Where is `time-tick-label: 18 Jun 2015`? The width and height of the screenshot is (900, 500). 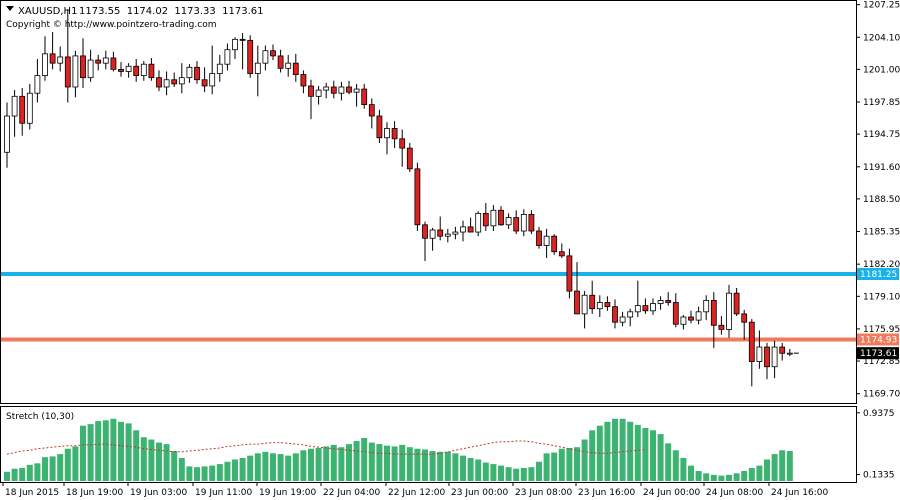 time-tick-label: 18 Jun 2015 is located at coordinates (32, 493).